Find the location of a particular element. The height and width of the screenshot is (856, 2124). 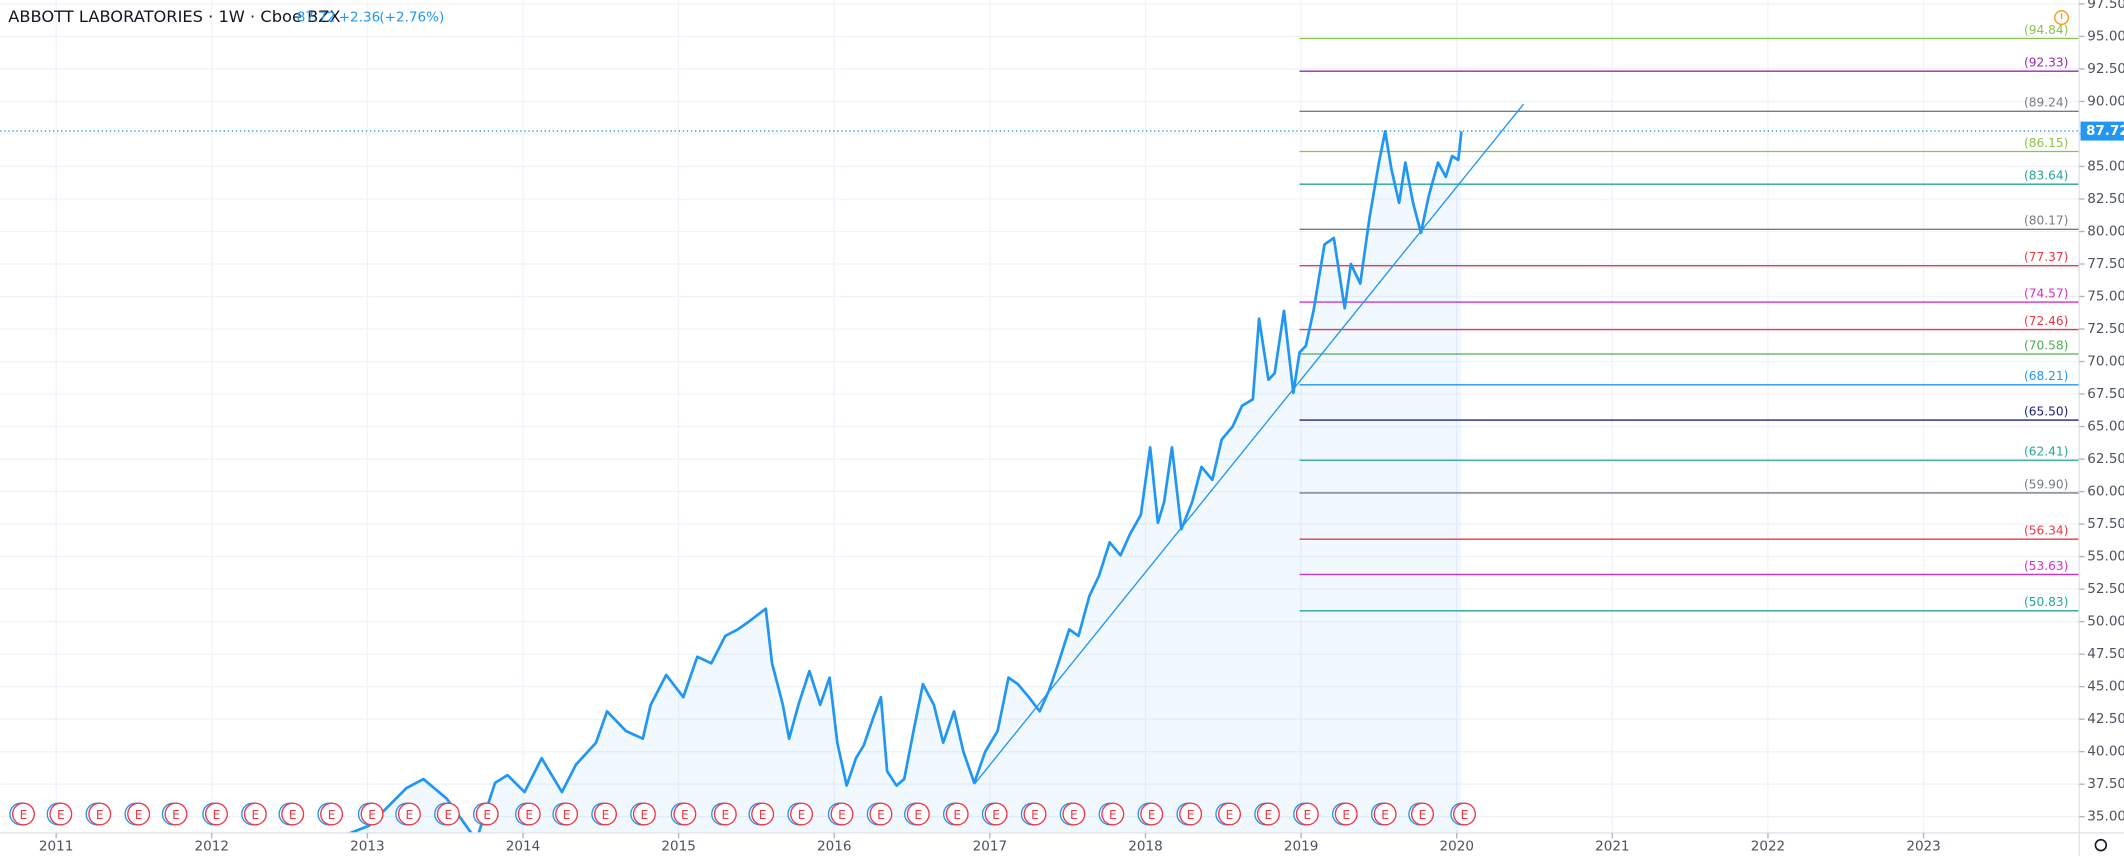

level-label: (50.83) is located at coordinates (2046, 602).